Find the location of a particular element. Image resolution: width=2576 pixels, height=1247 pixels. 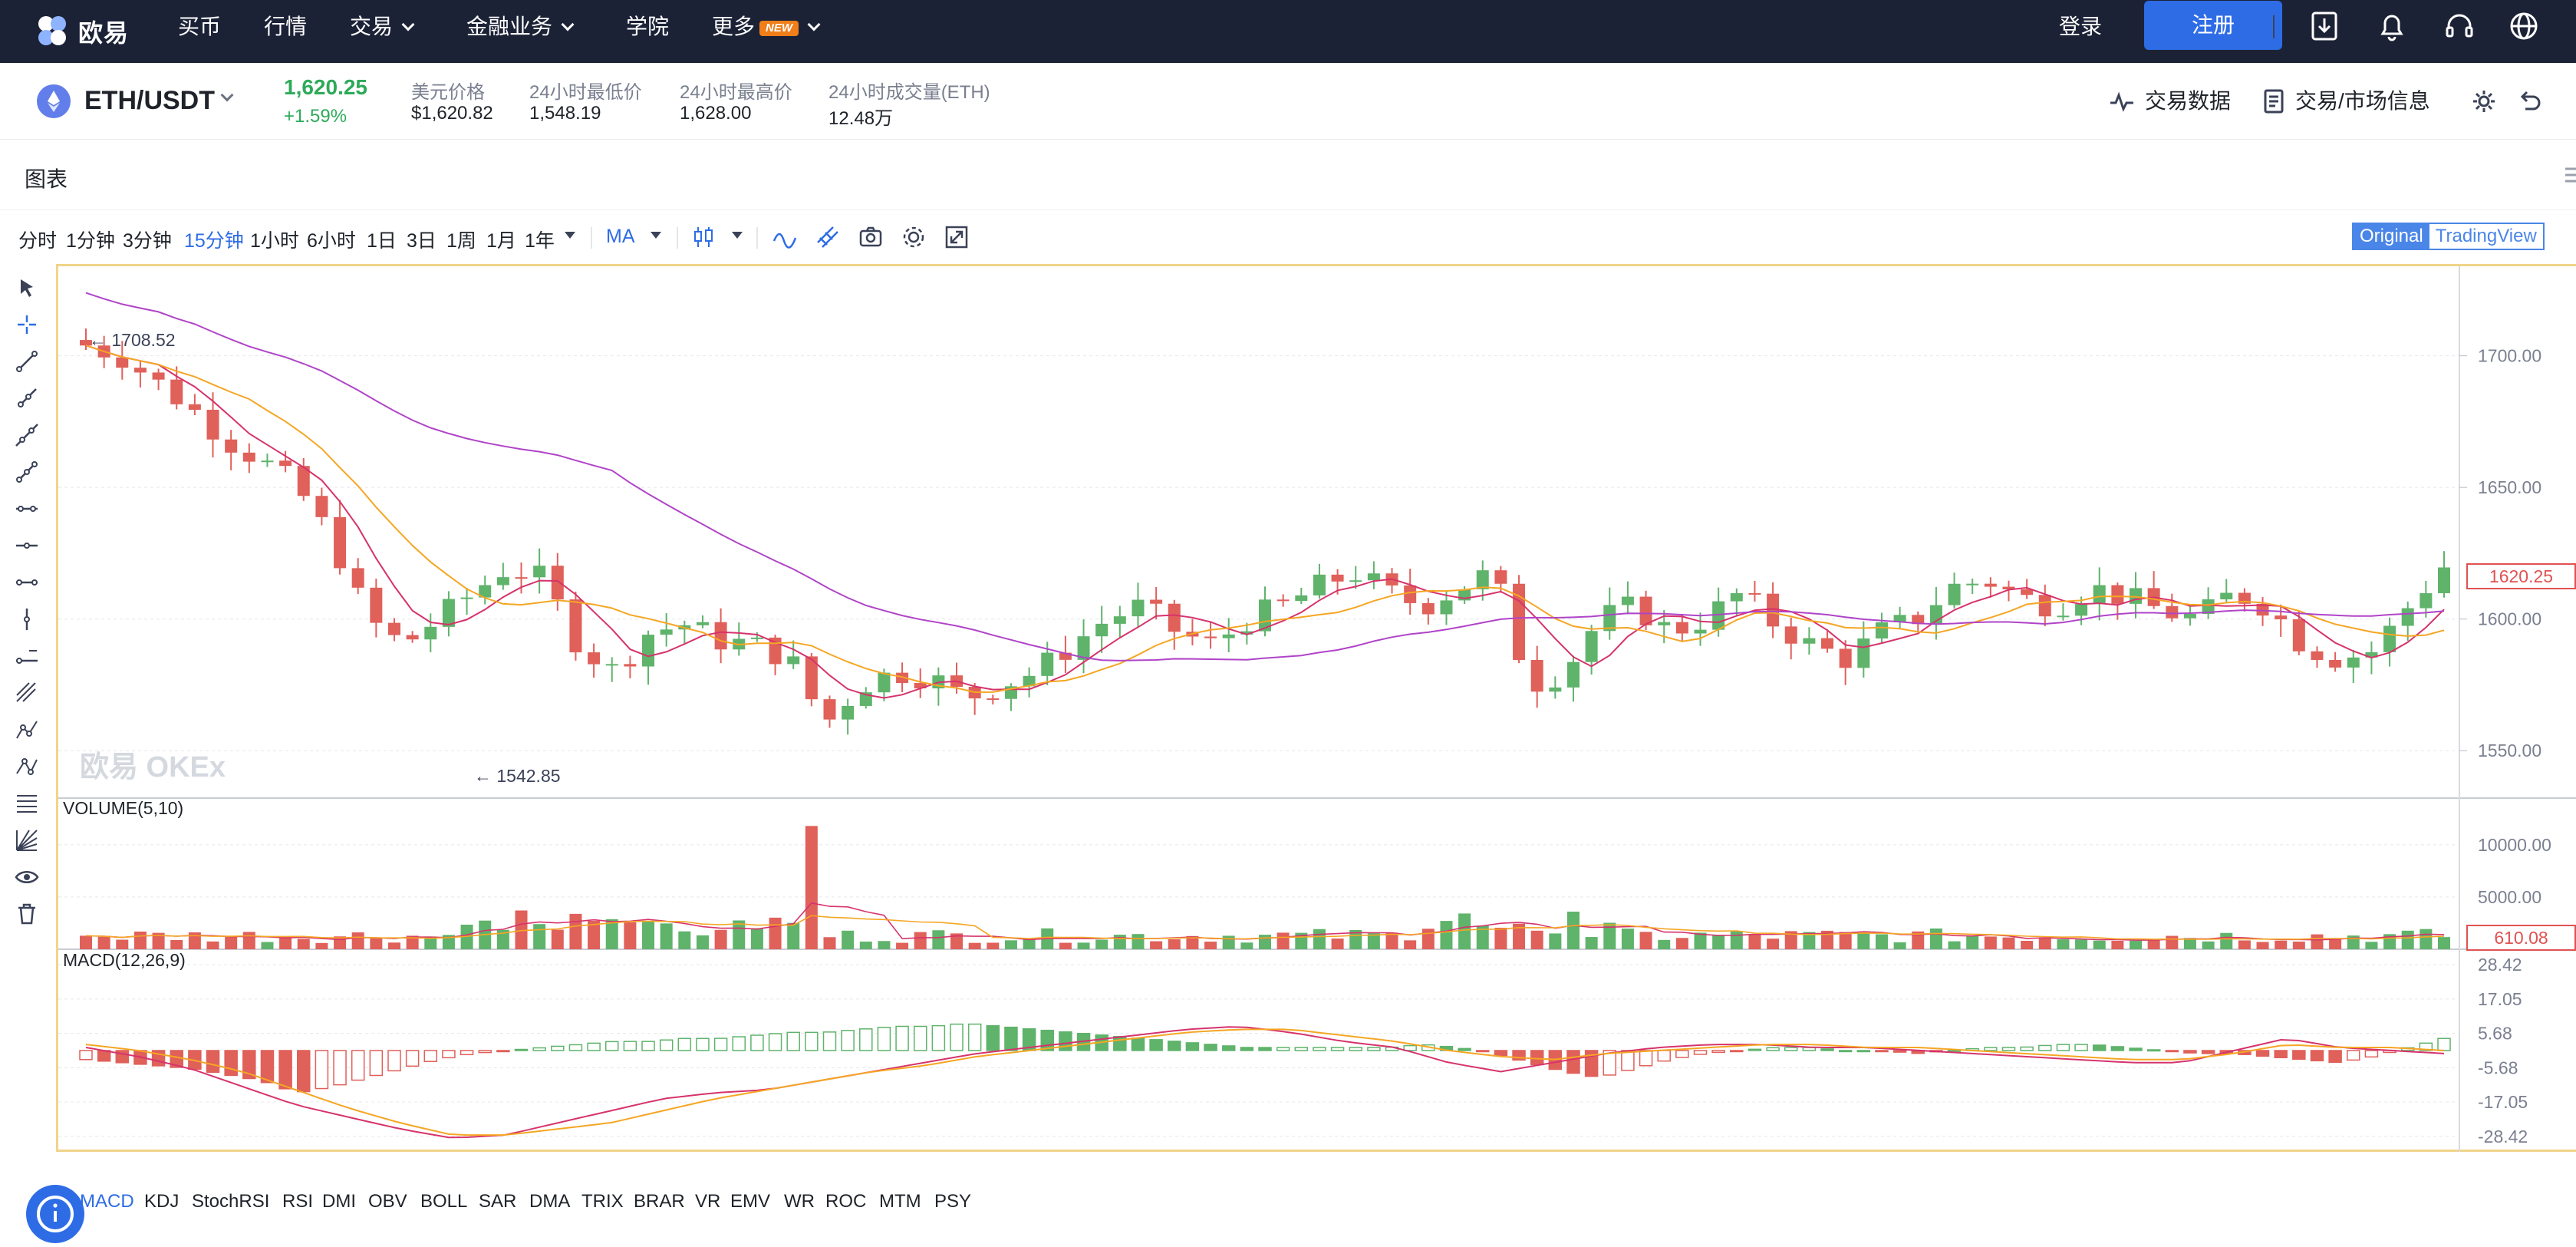

cursor-arrow-icon is located at coordinates (27, 288).